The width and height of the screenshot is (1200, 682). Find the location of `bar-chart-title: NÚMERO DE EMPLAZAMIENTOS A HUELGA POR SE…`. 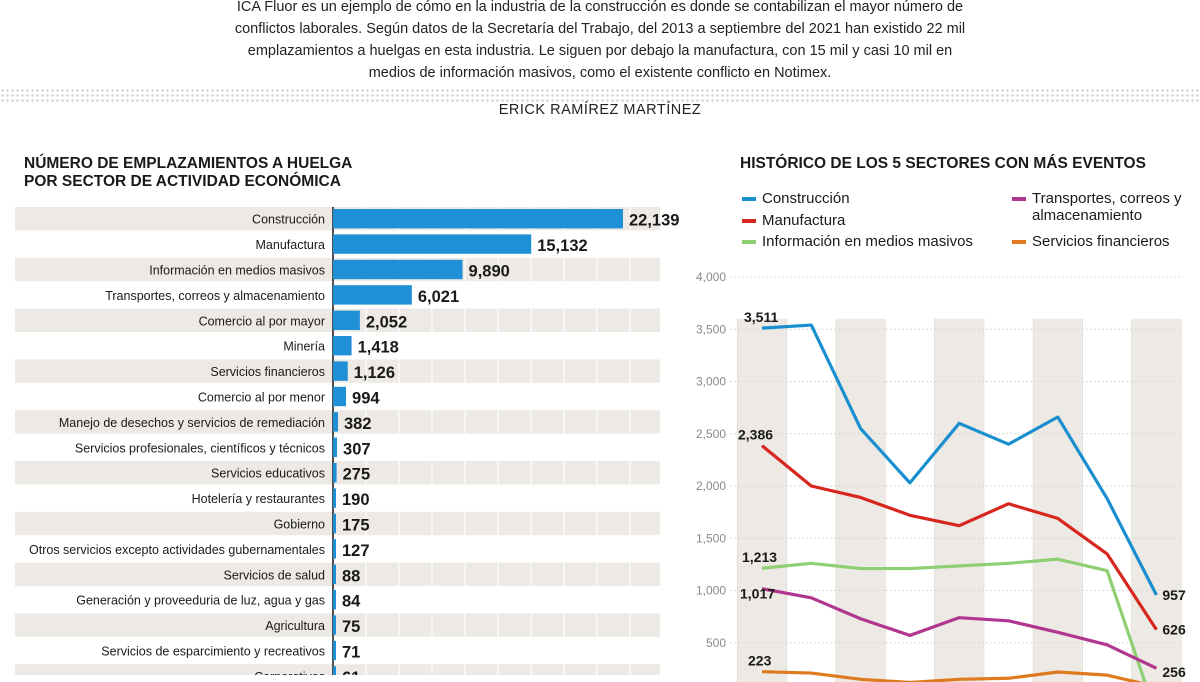

bar-chart-title: NÚMERO DE EMPLAZAMIENTOS A HUELGA POR SE… is located at coordinates (188, 172).